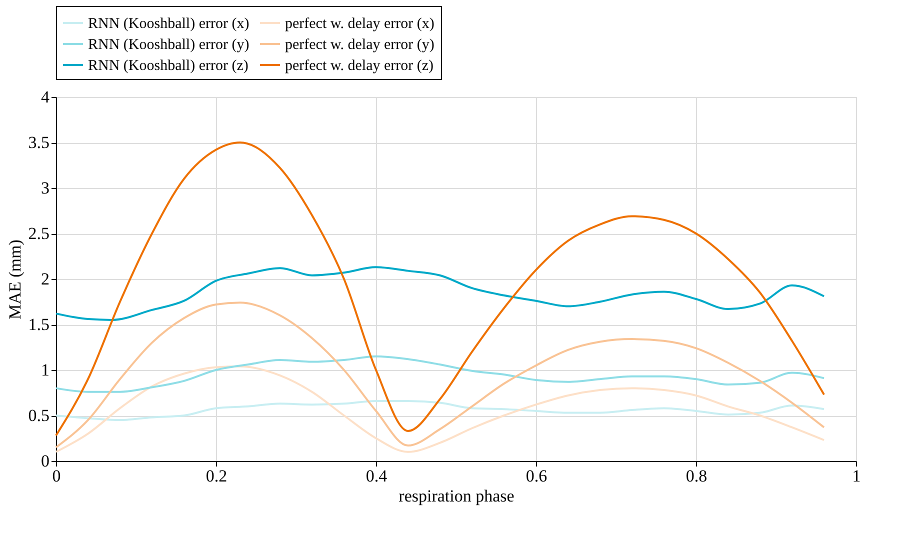 The height and width of the screenshot is (535, 922). I want to click on legend-label: RNN (Kooshball) error (z), so click(168, 66).